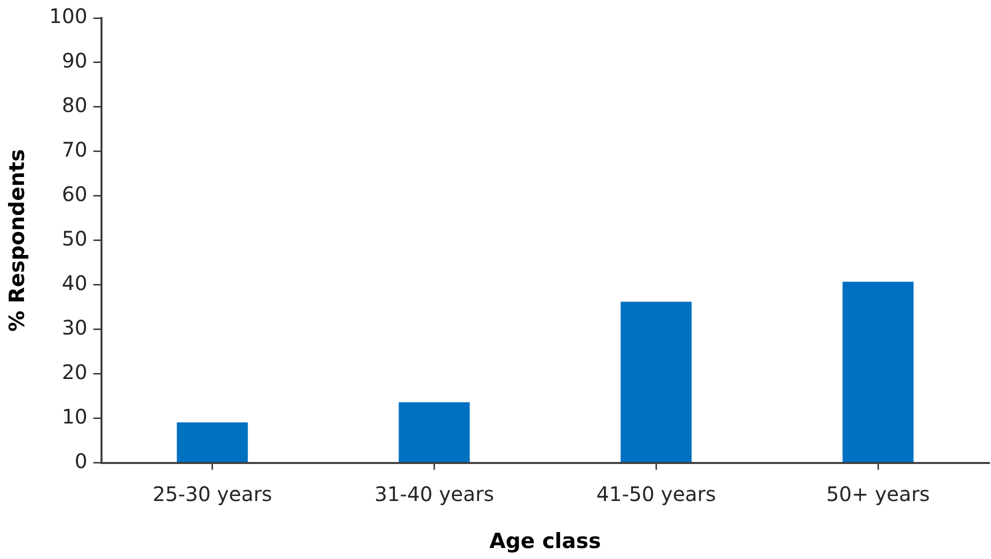  I want to click on y-tick-label: 0, so click(81, 461).